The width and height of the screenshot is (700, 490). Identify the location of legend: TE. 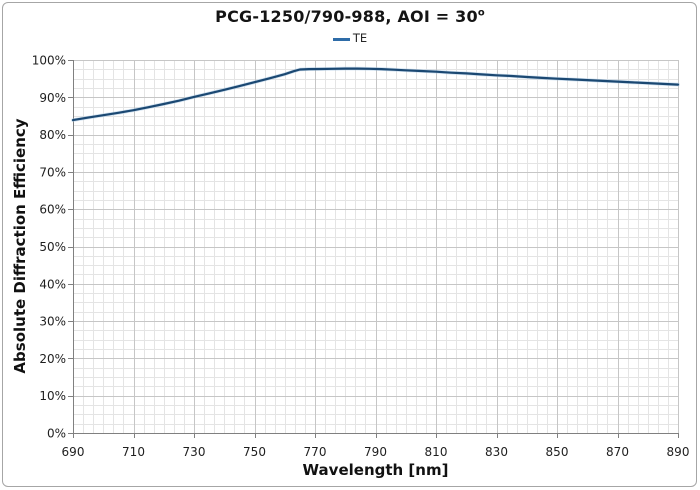
(350, 39).